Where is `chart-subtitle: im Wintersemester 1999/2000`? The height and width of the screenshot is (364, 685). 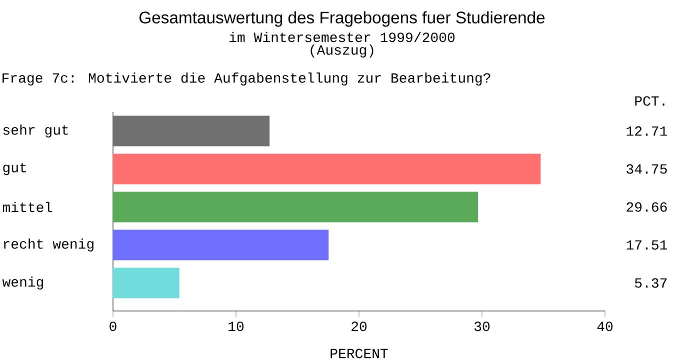 chart-subtitle: im Wintersemester 1999/2000 is located at coordinates (342, 37).